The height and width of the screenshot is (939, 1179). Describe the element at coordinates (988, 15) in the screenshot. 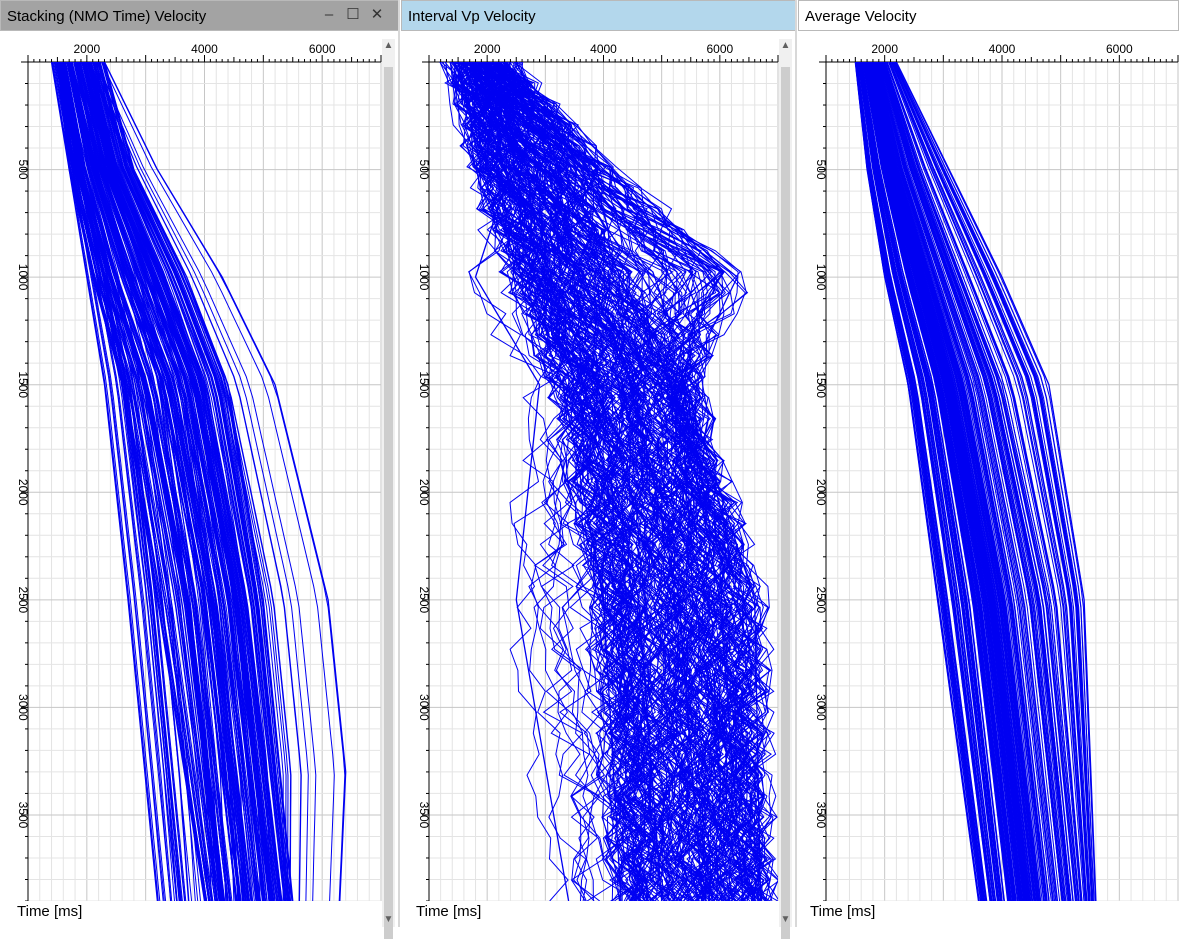

I see `panel-title-bar: Average Velocity` at that location.